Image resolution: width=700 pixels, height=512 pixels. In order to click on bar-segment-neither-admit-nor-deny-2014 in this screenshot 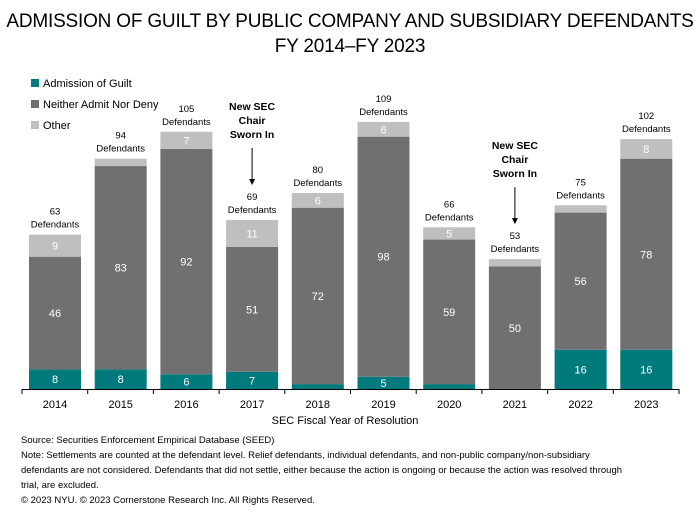, I will do `click(55, 313)`.